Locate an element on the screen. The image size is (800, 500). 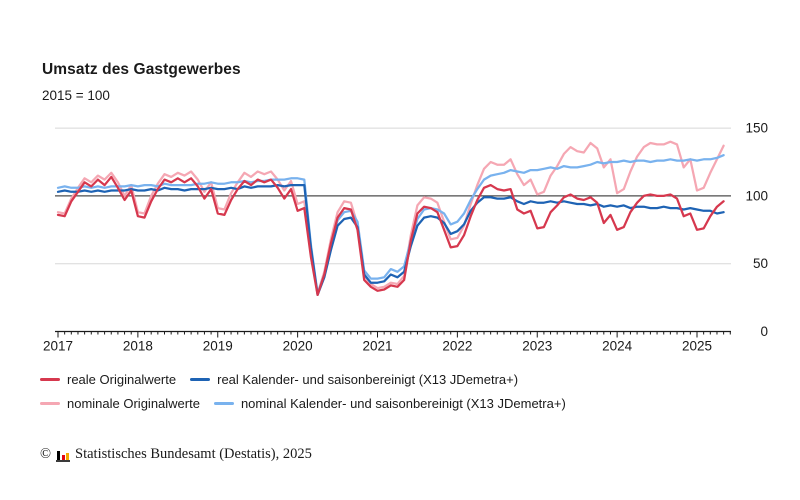
legend-swatch-red-line-icon is located at coordinates (50, 379).